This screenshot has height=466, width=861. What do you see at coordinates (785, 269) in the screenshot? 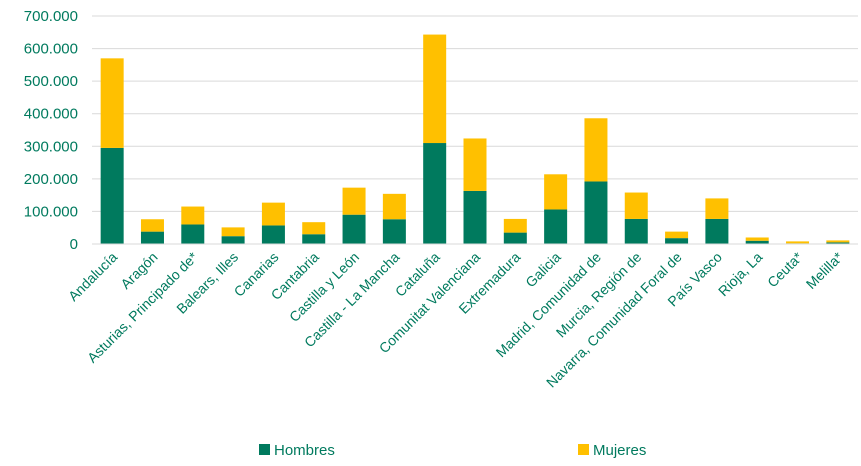
I see `category-label: Ceuta*` at bounding box center [785, 269].